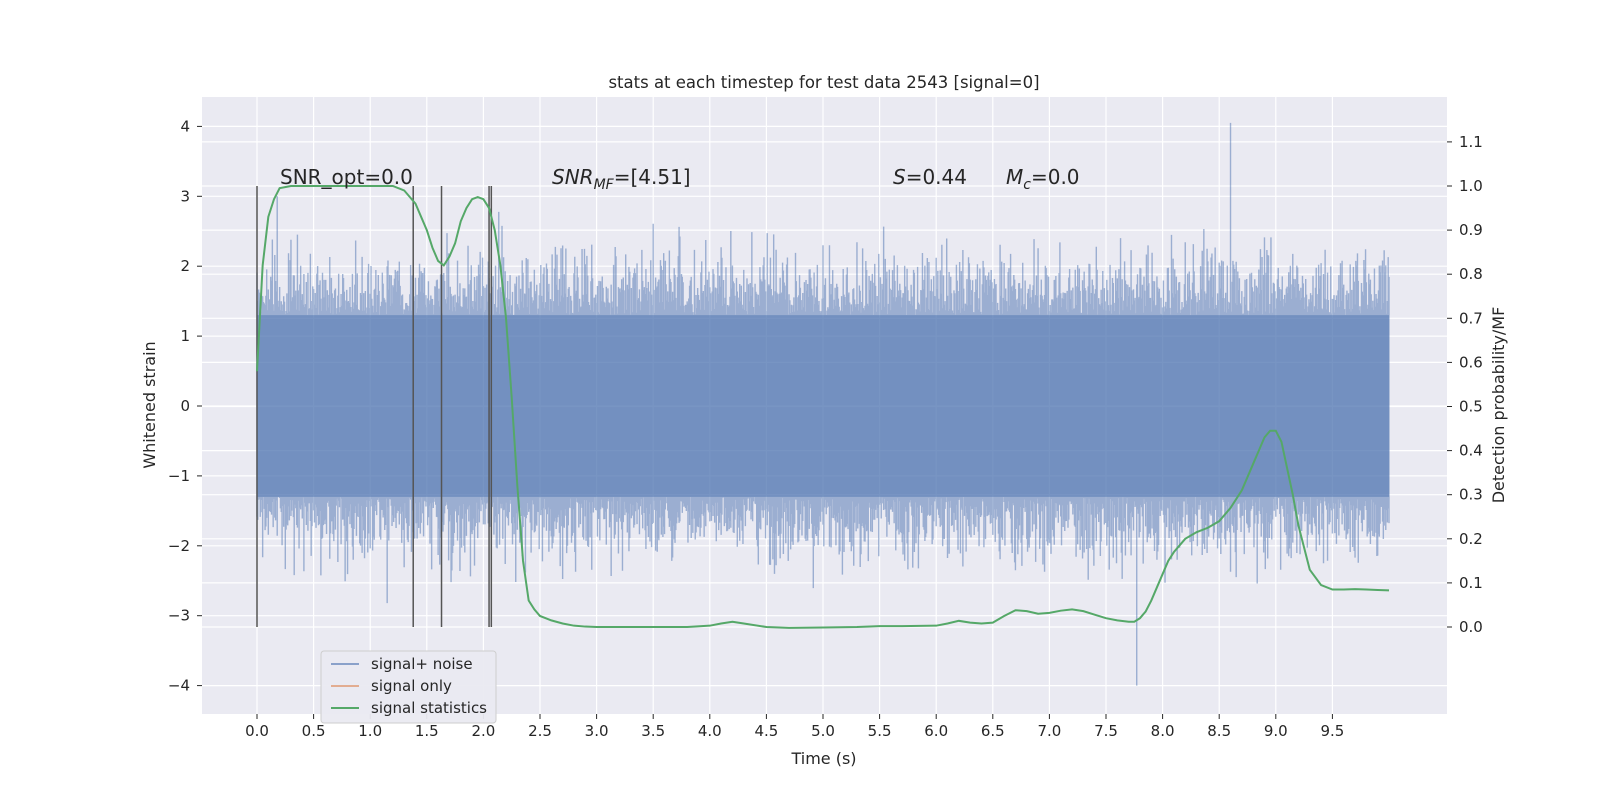 The height and width of the screenshot is (800, 1600). What do you see at coordinates (1471, 539) in the screenshot?
I see `y2-tick-label: 0.2` at bounding box center [1471, 539].